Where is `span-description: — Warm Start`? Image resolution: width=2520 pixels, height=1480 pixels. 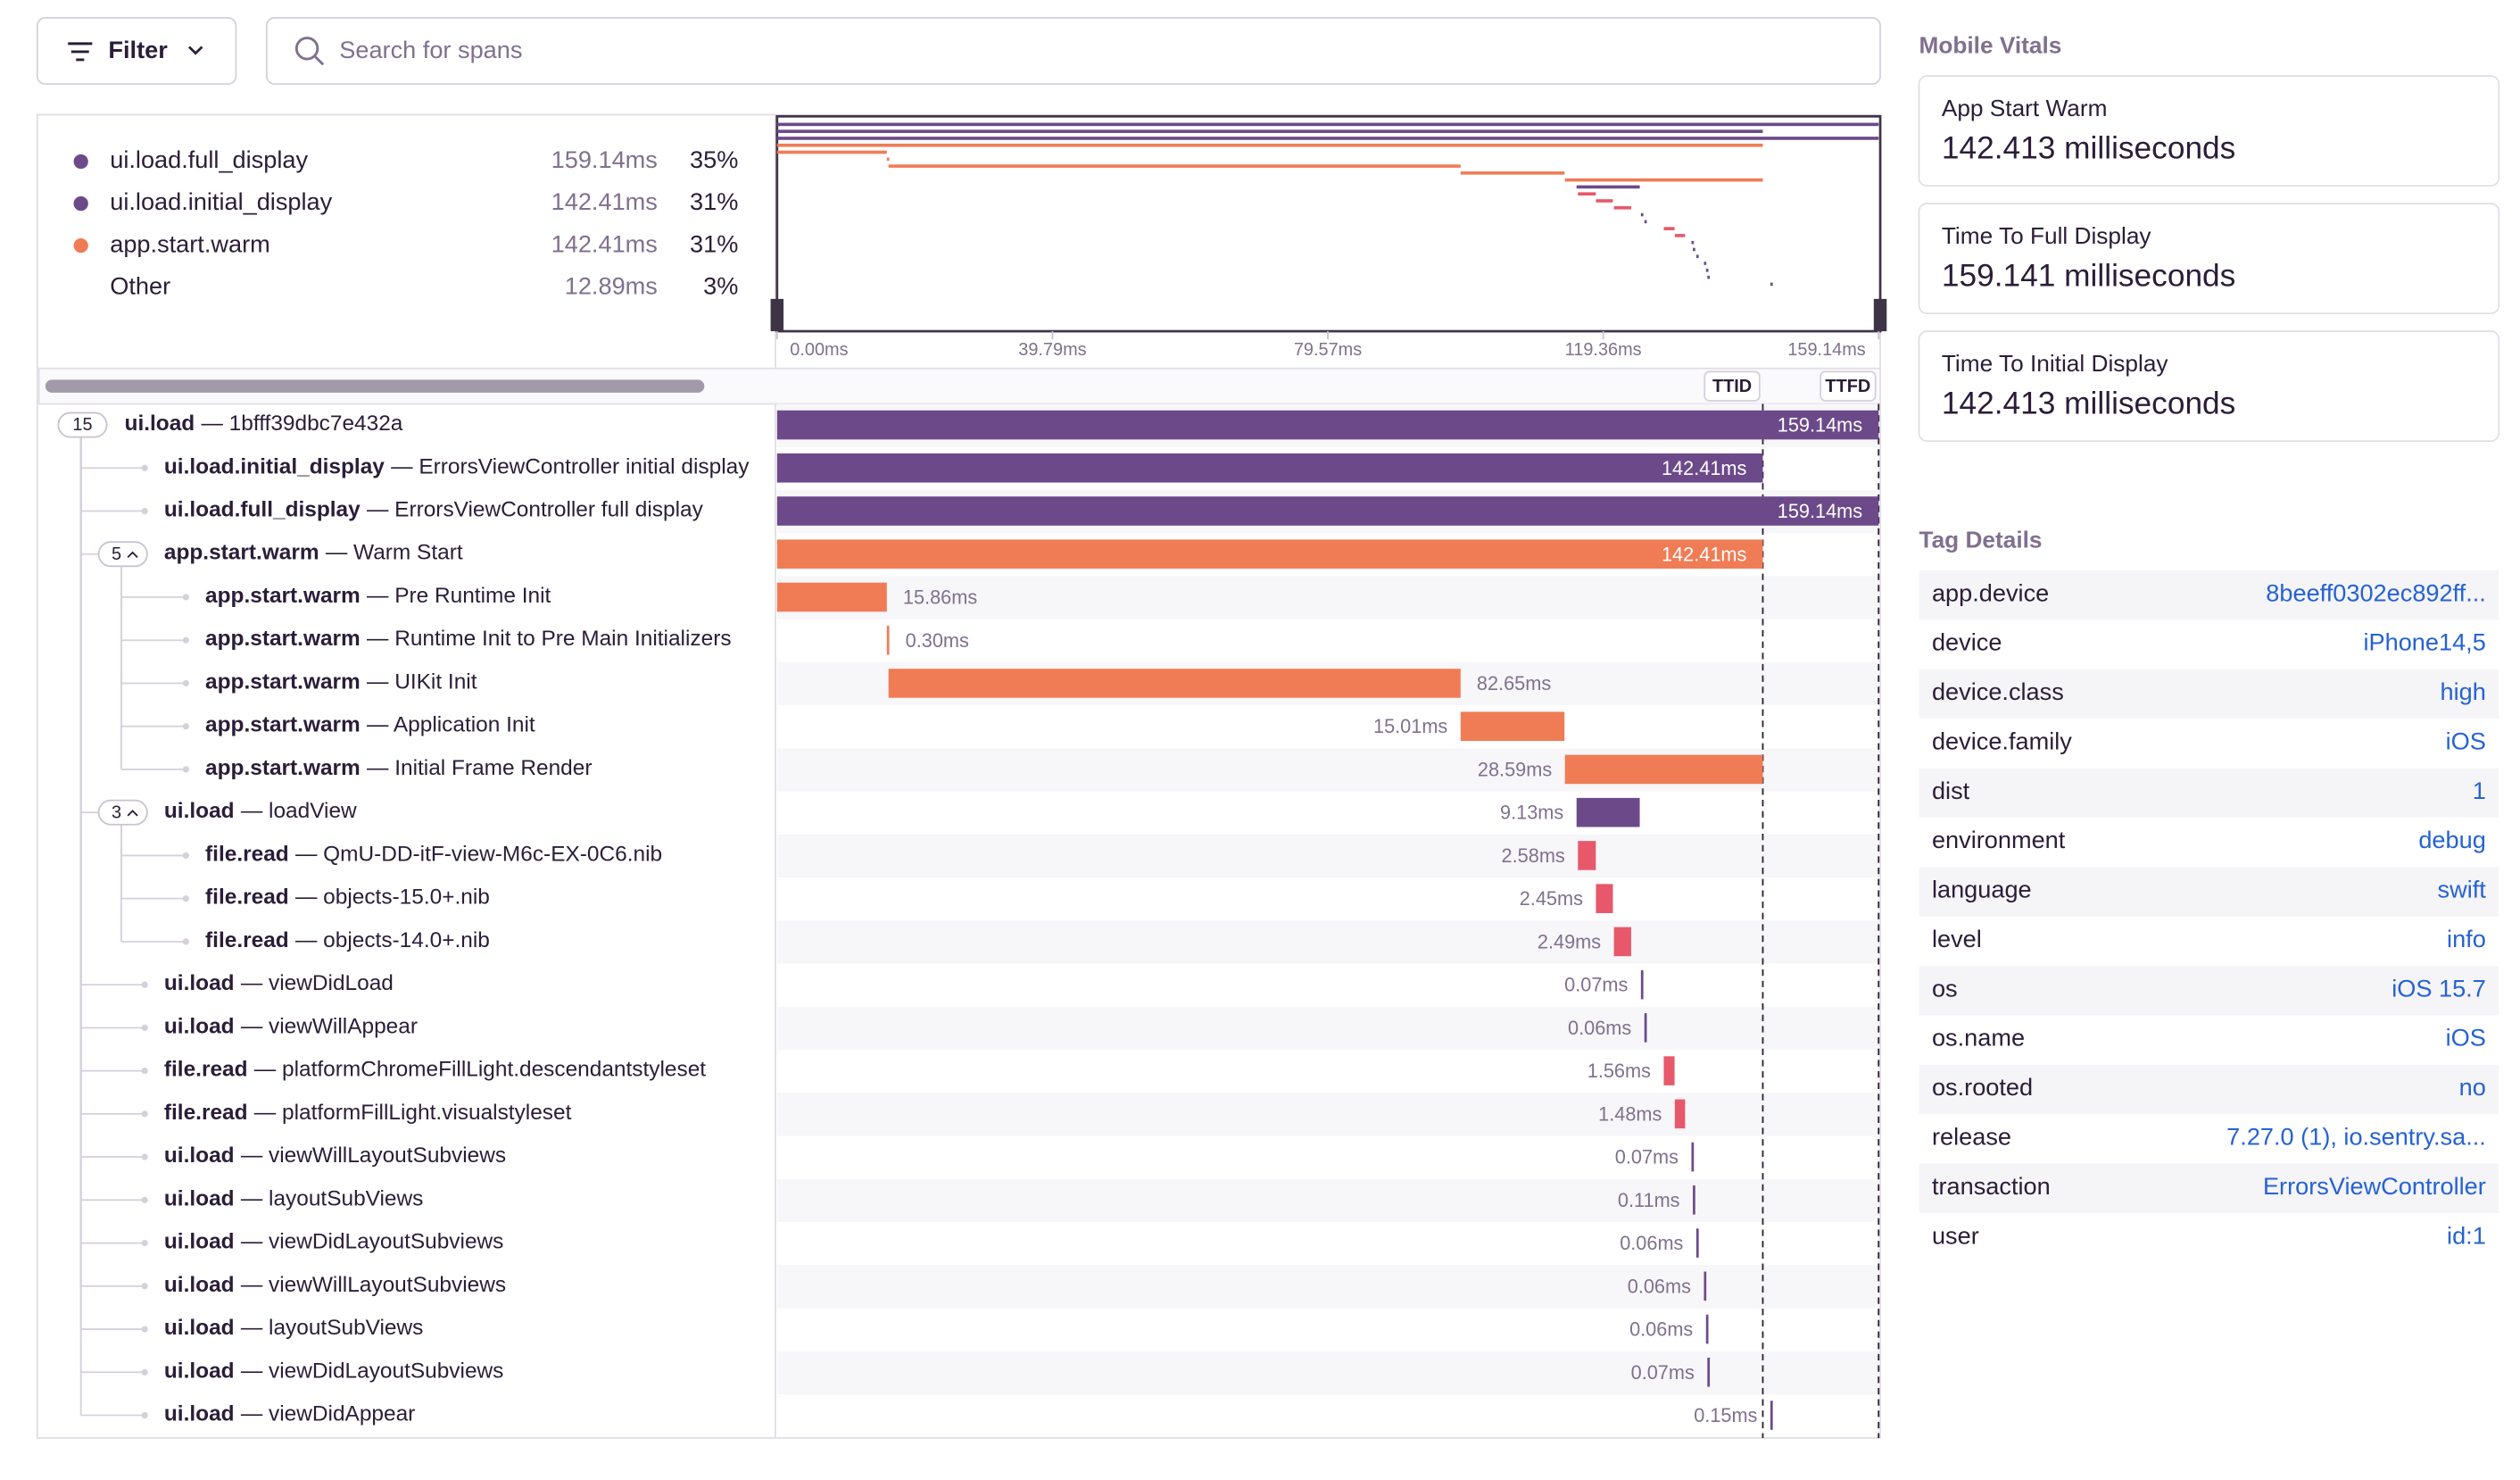
span-description: — Warm Start is located at coordinates (394, 553).